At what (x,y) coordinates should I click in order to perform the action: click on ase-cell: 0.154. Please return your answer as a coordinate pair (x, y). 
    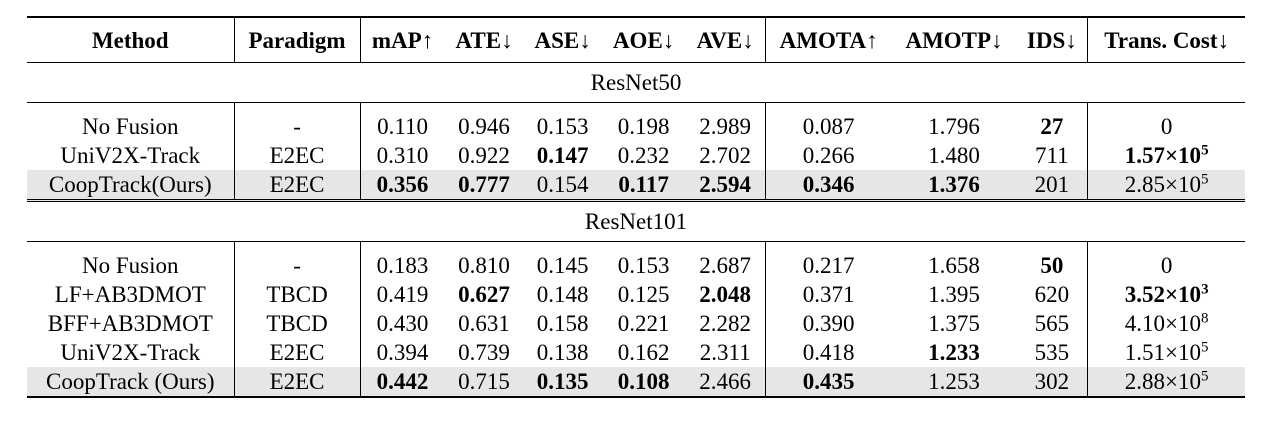
    Looking at the image, I should click on (562, 185).